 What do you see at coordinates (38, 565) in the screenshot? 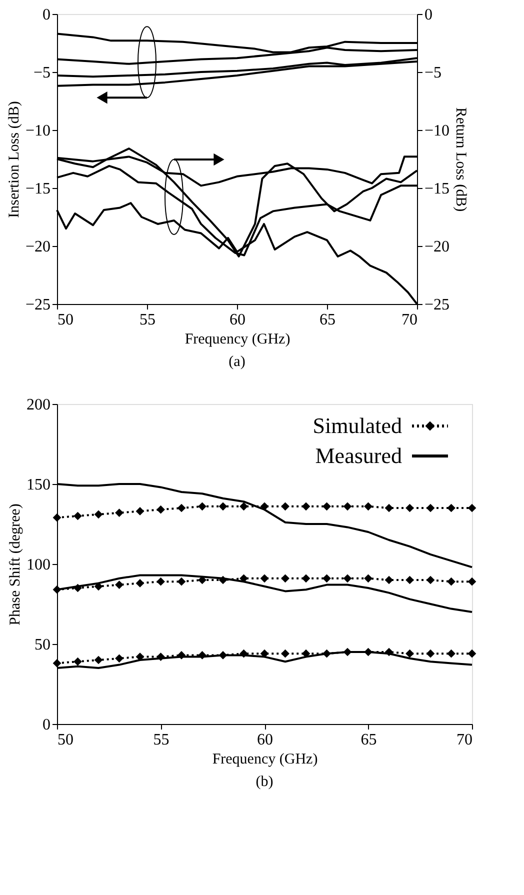
I see `y-tick-label: 100` at bounding box center [38, 565].